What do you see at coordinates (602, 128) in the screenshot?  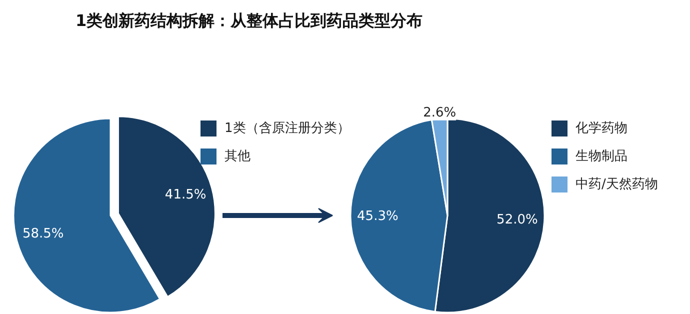 I see `legend-label: 化学药物` at bounding box center [602, 128].